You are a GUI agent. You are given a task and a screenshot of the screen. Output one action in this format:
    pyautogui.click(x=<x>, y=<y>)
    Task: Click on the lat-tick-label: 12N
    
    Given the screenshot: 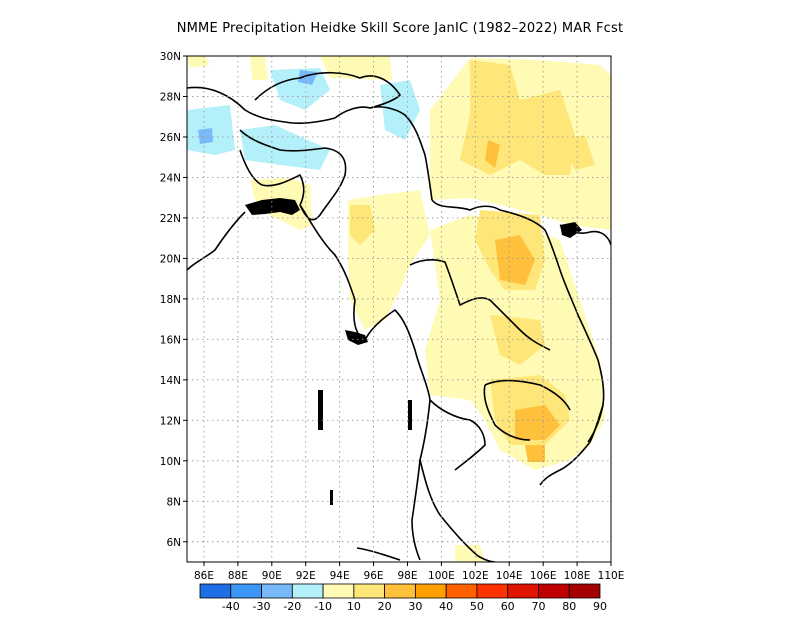 What is the action you would take?
    pyautogui.click(x=170, y=421)
    